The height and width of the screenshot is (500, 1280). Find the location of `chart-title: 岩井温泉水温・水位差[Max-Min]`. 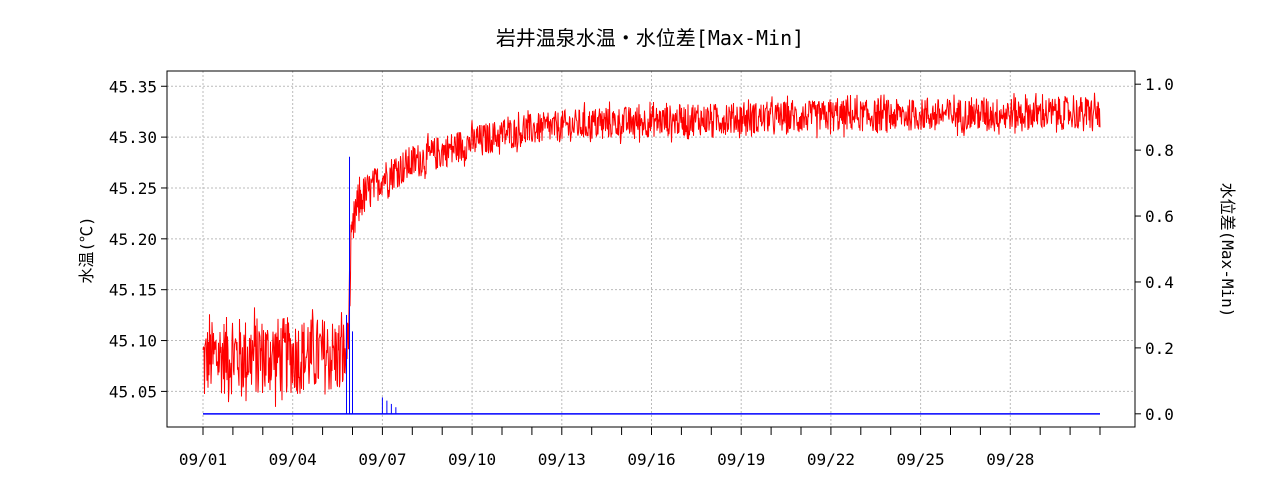

chart-title: 岩井温泉水温・水位差[Max-Min] is located at coordinates (650, 38).